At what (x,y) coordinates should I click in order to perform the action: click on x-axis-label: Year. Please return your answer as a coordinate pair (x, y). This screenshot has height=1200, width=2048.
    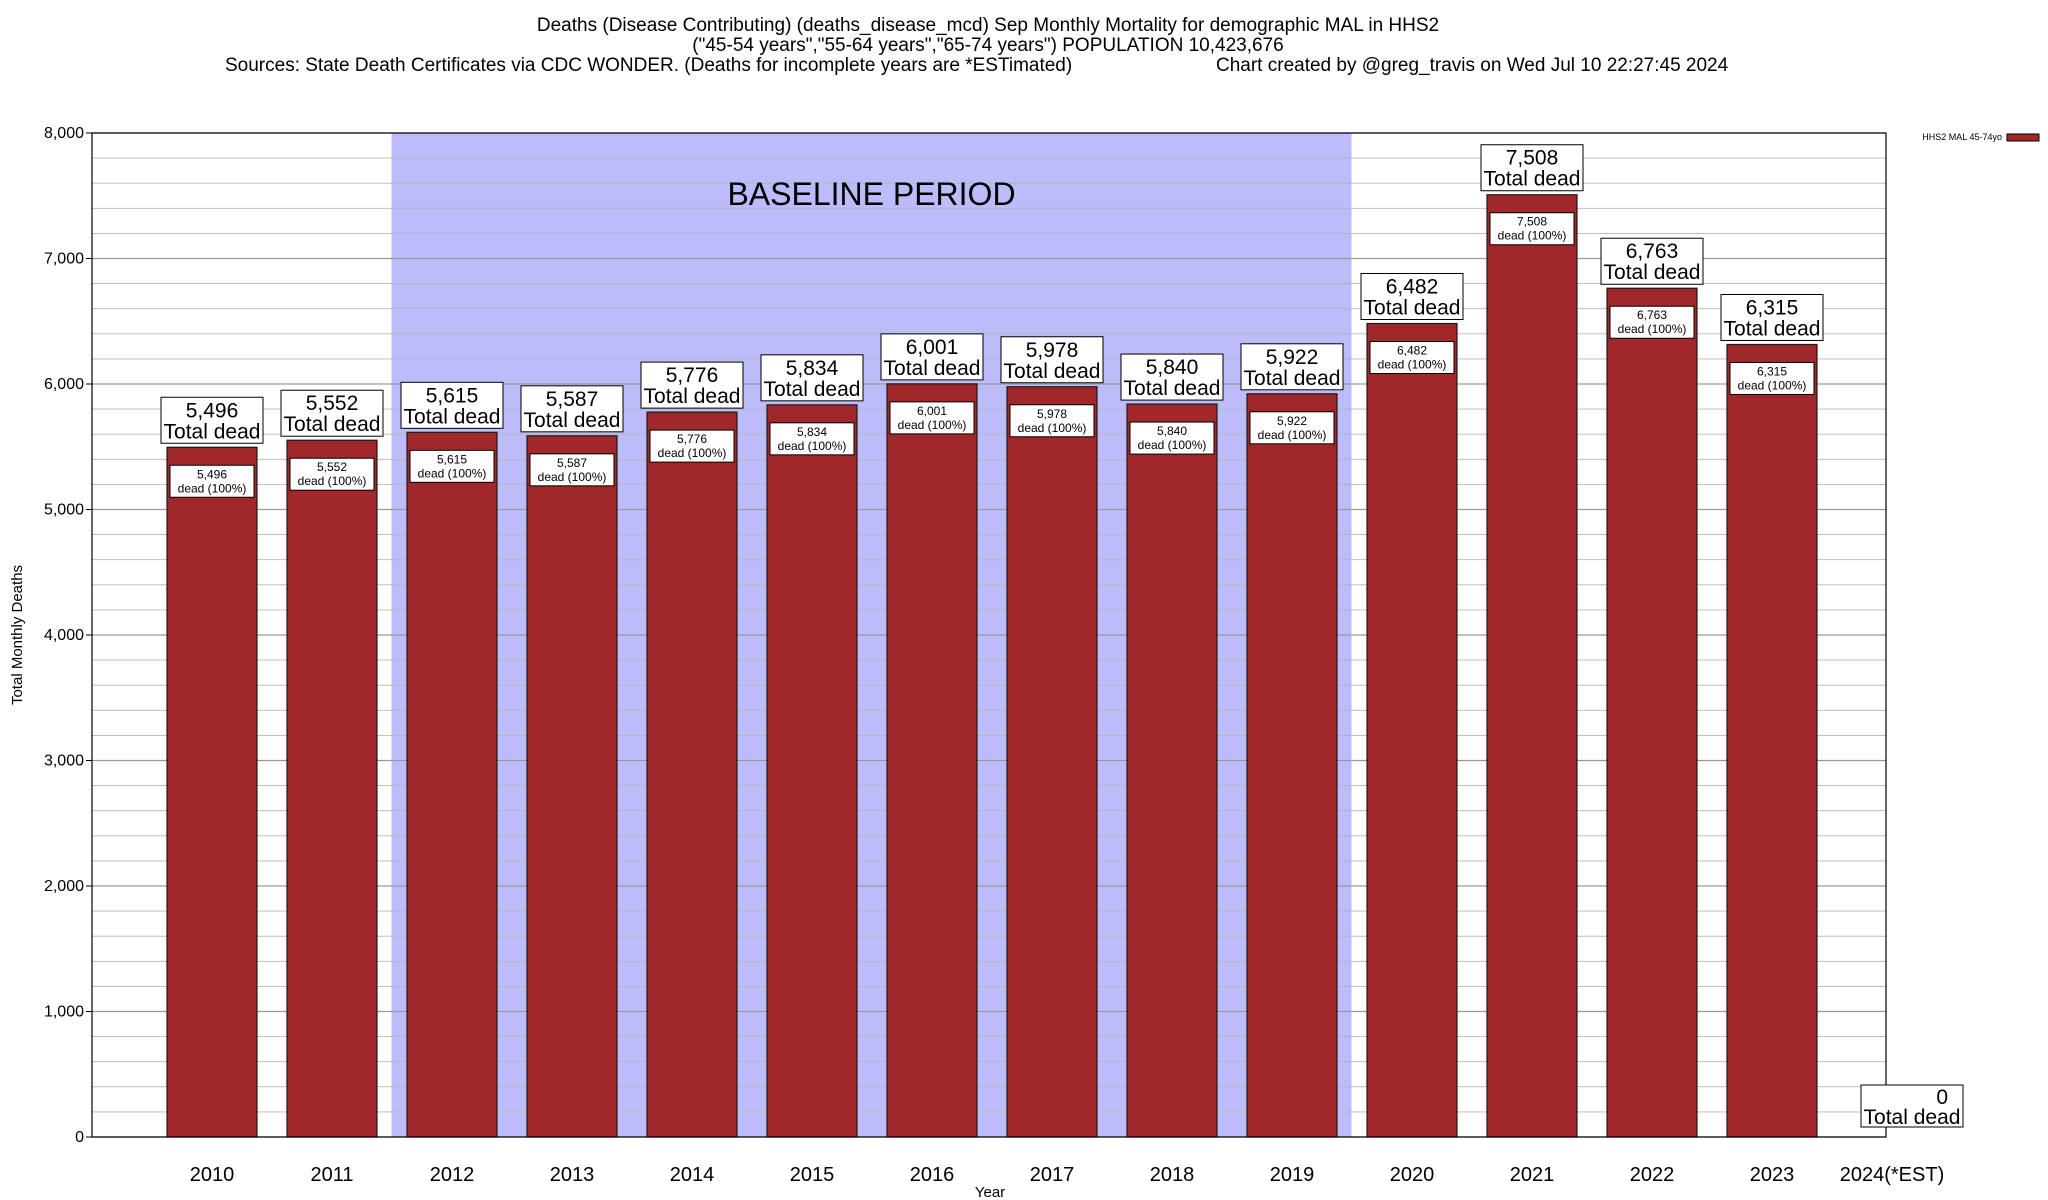
    Looking at the image, I should click on (990, 1192).